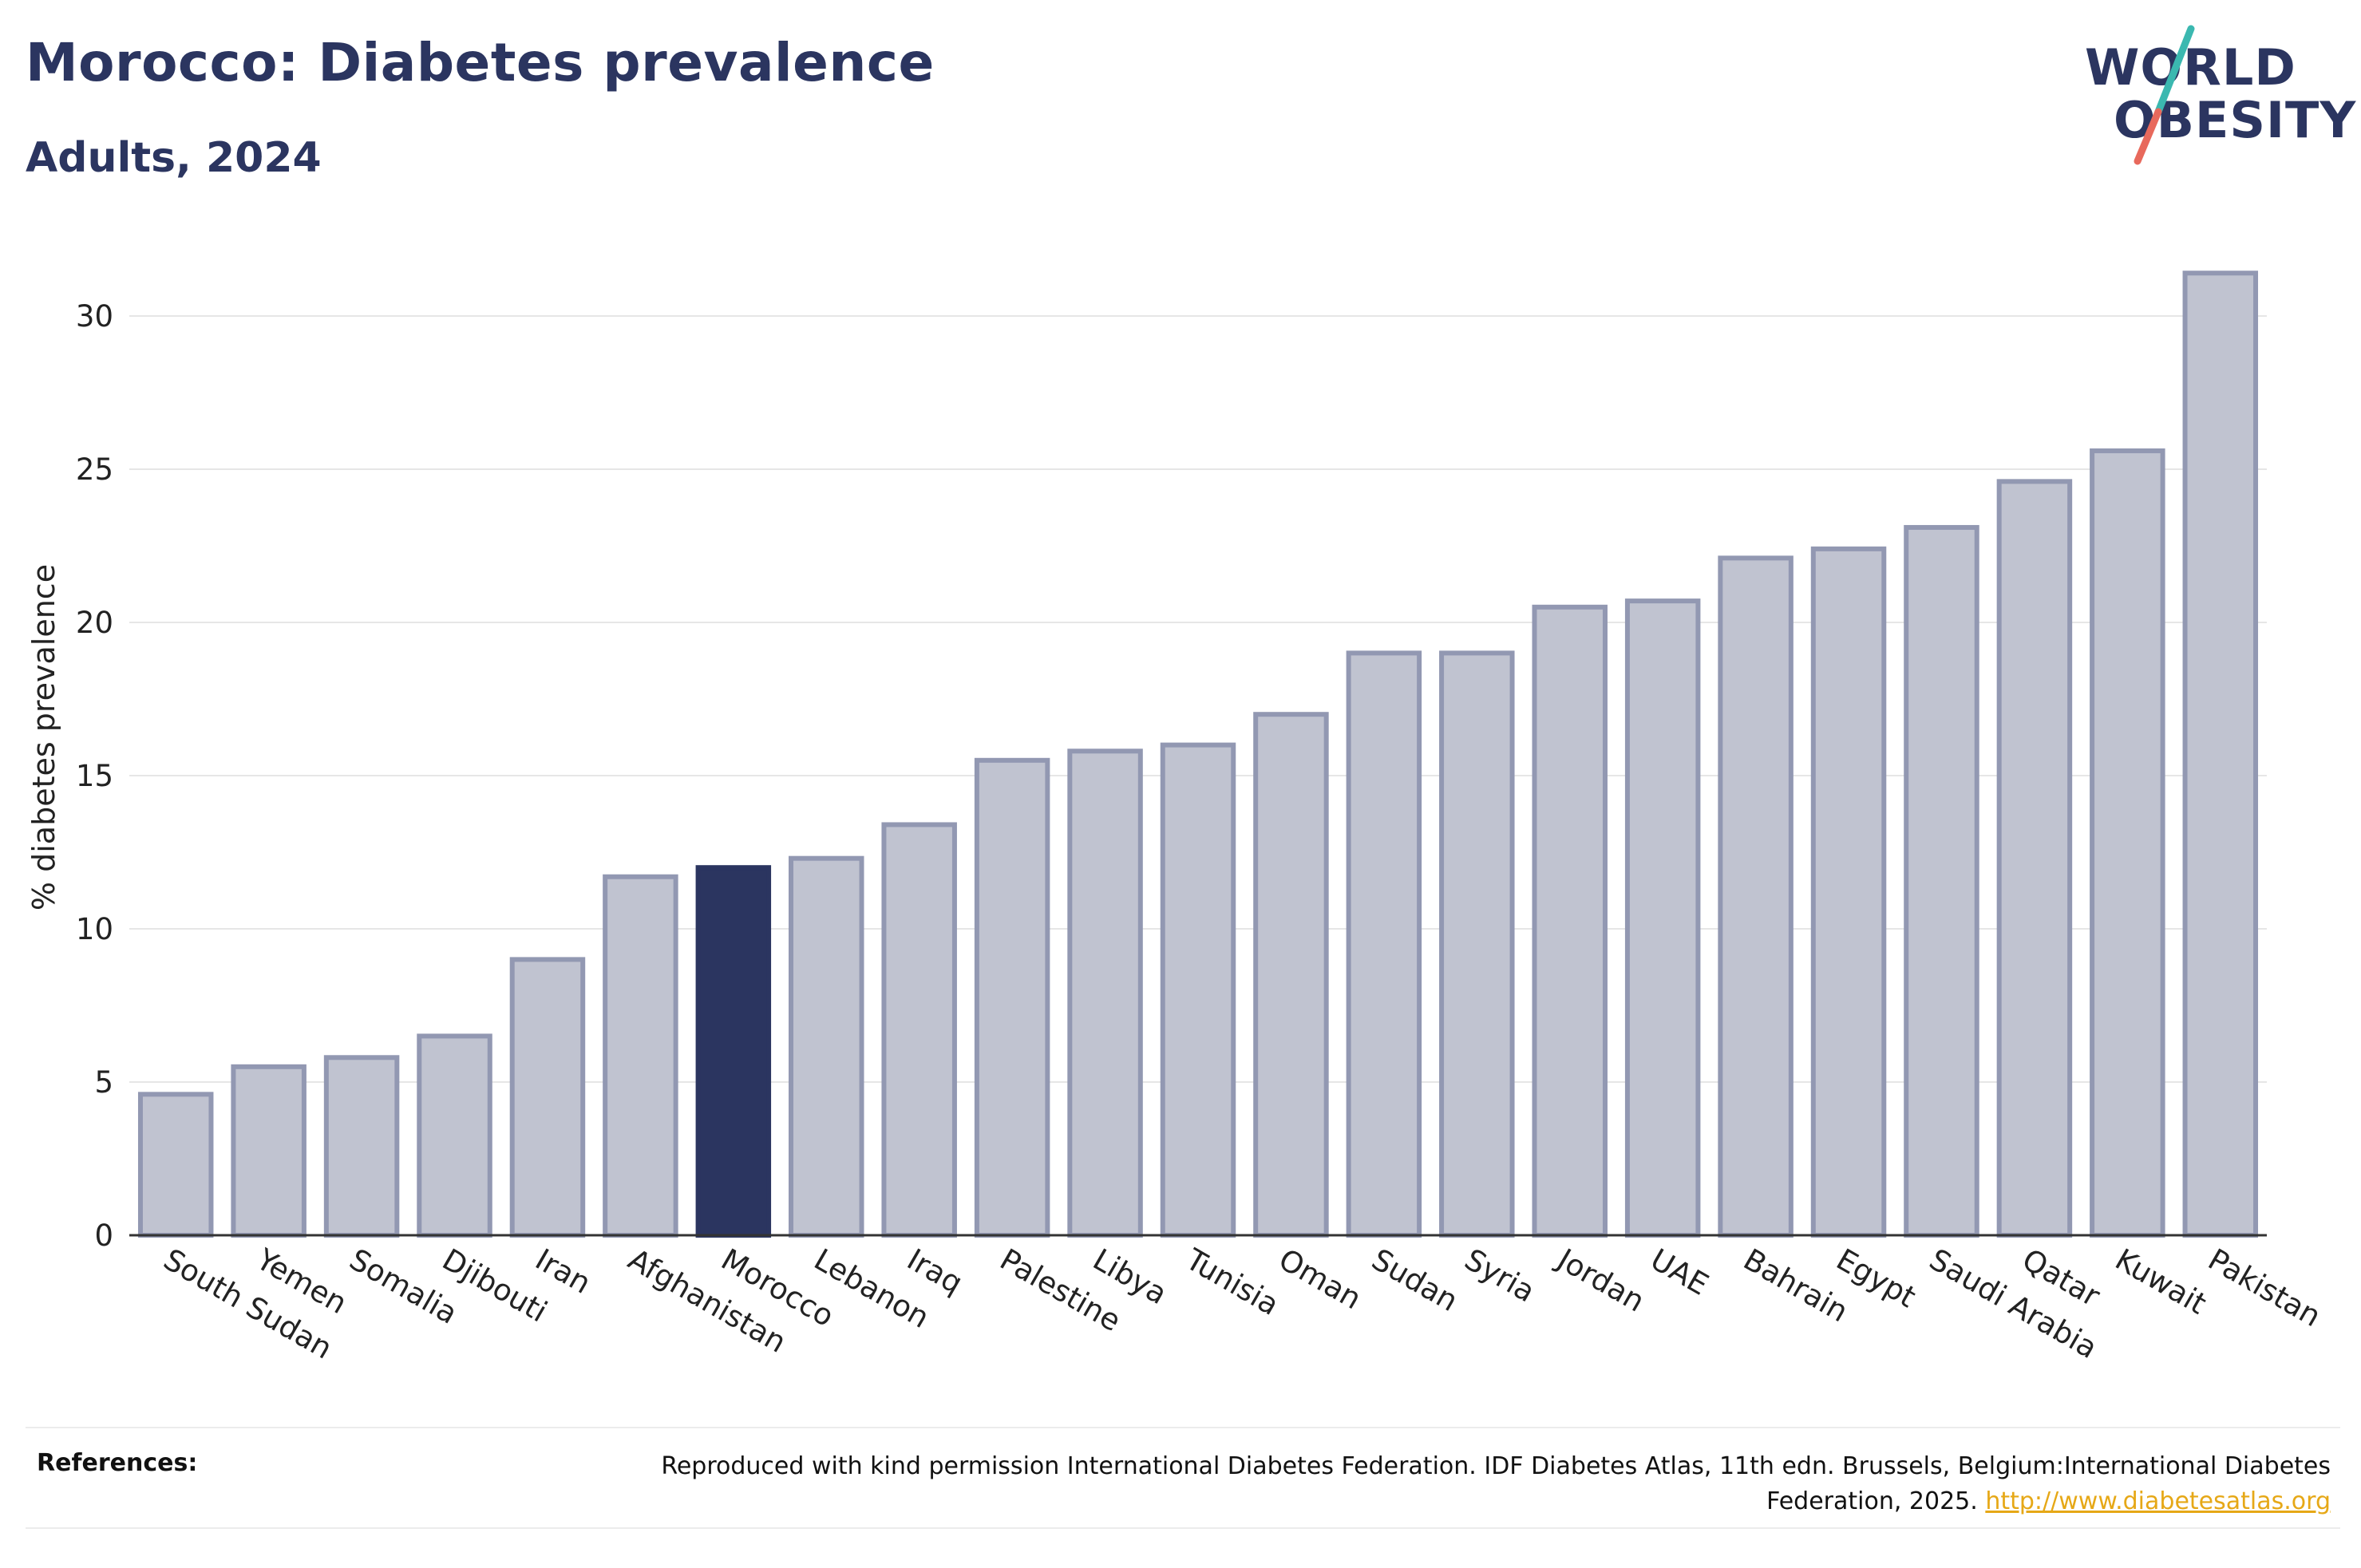 The height and width of the screenshot is (1568, 2361). I want to click on x-tick-label: Bahrain, so click(1795, 1285).